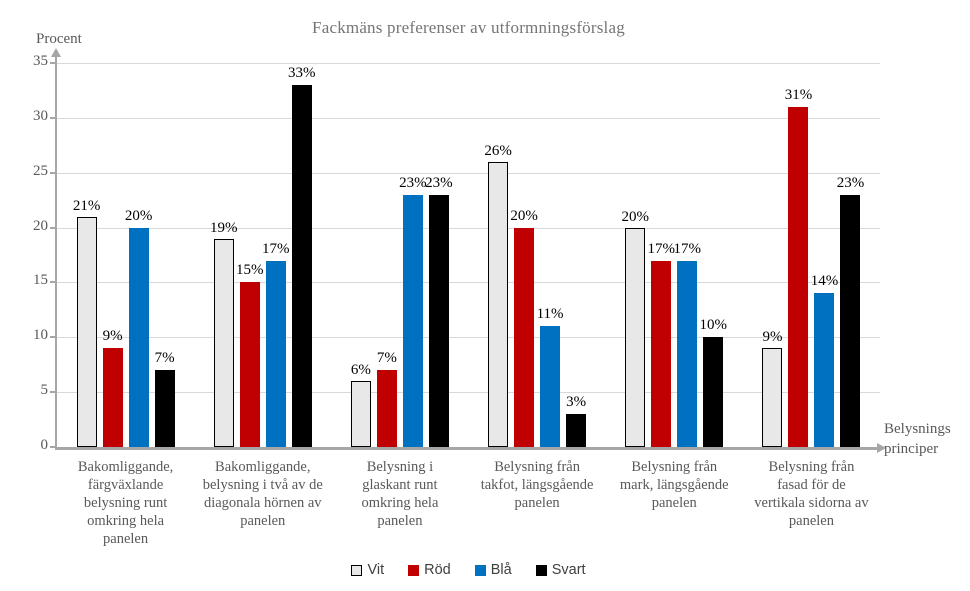 The width and height of the screenshot is (970, 591). I want to click on bar-value-label: 21%, so click(86, 205).